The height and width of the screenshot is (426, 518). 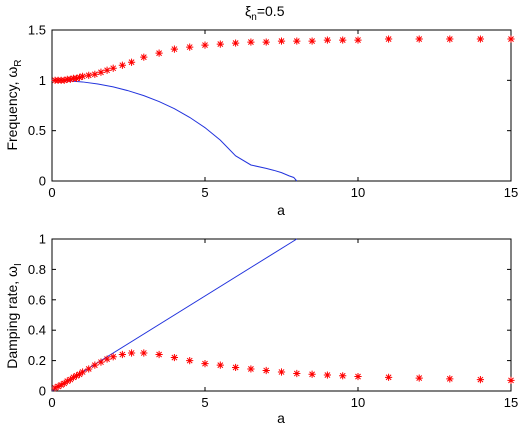 I want to click on damping-ytick-label: 1, so click(x=42, y=239).